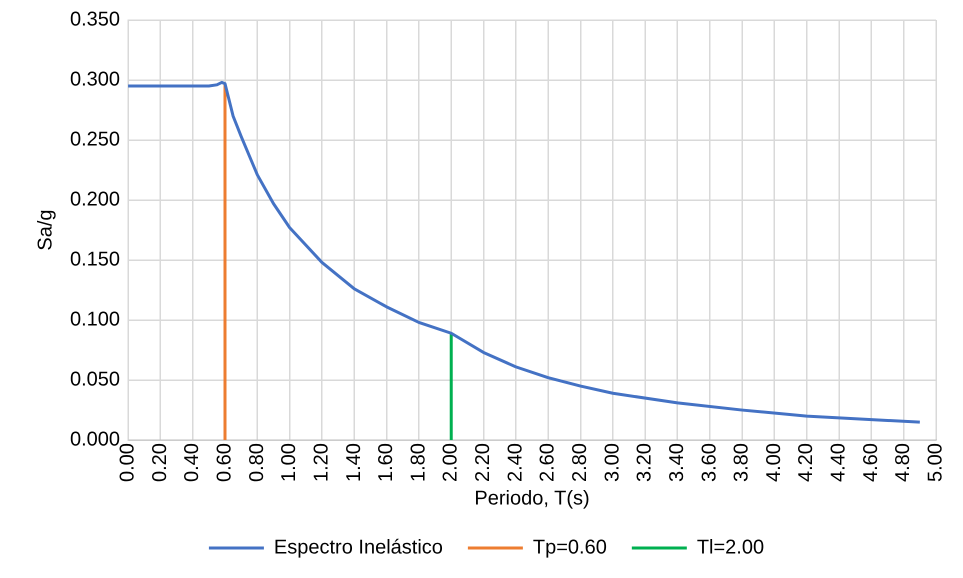 The image size is (963, 578). I want to click on y-tick-label: 0.050, so click(95, 379).